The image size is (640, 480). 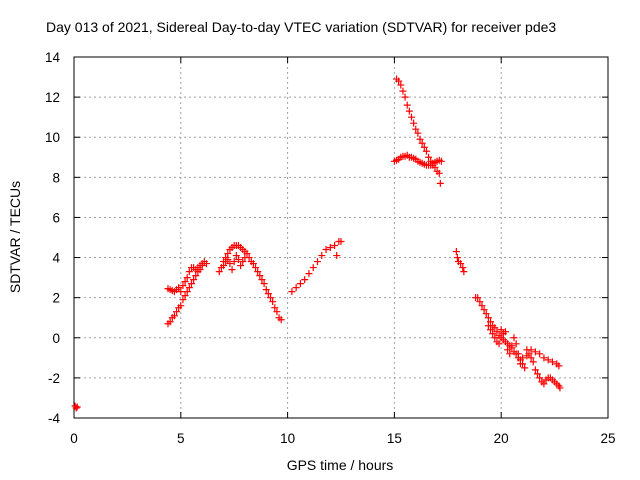 I want to click on y-tick-label: -4, so click(x=54, y=418).